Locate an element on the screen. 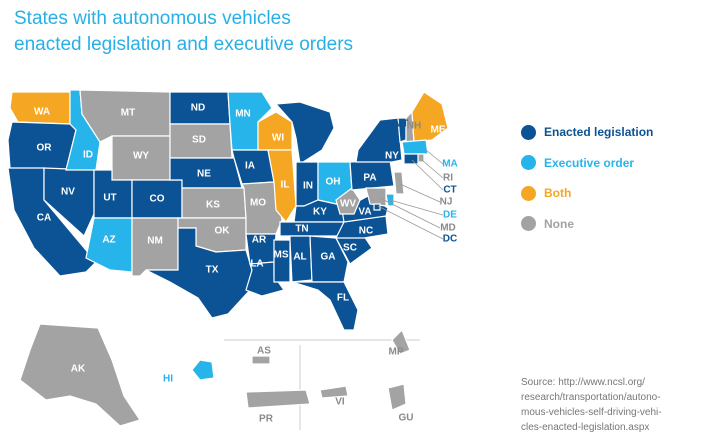 This screenshot has height=441, width=705. state-label-de: DE is located at coordinates (450, 215).